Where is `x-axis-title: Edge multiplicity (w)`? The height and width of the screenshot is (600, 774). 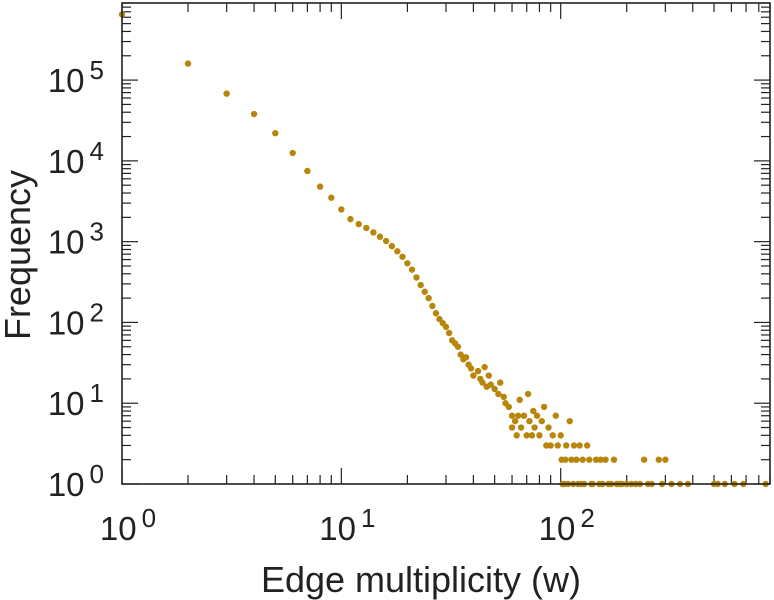 x-axis-title: Edge multiplicity (w) is located at coordinates (421, 579).